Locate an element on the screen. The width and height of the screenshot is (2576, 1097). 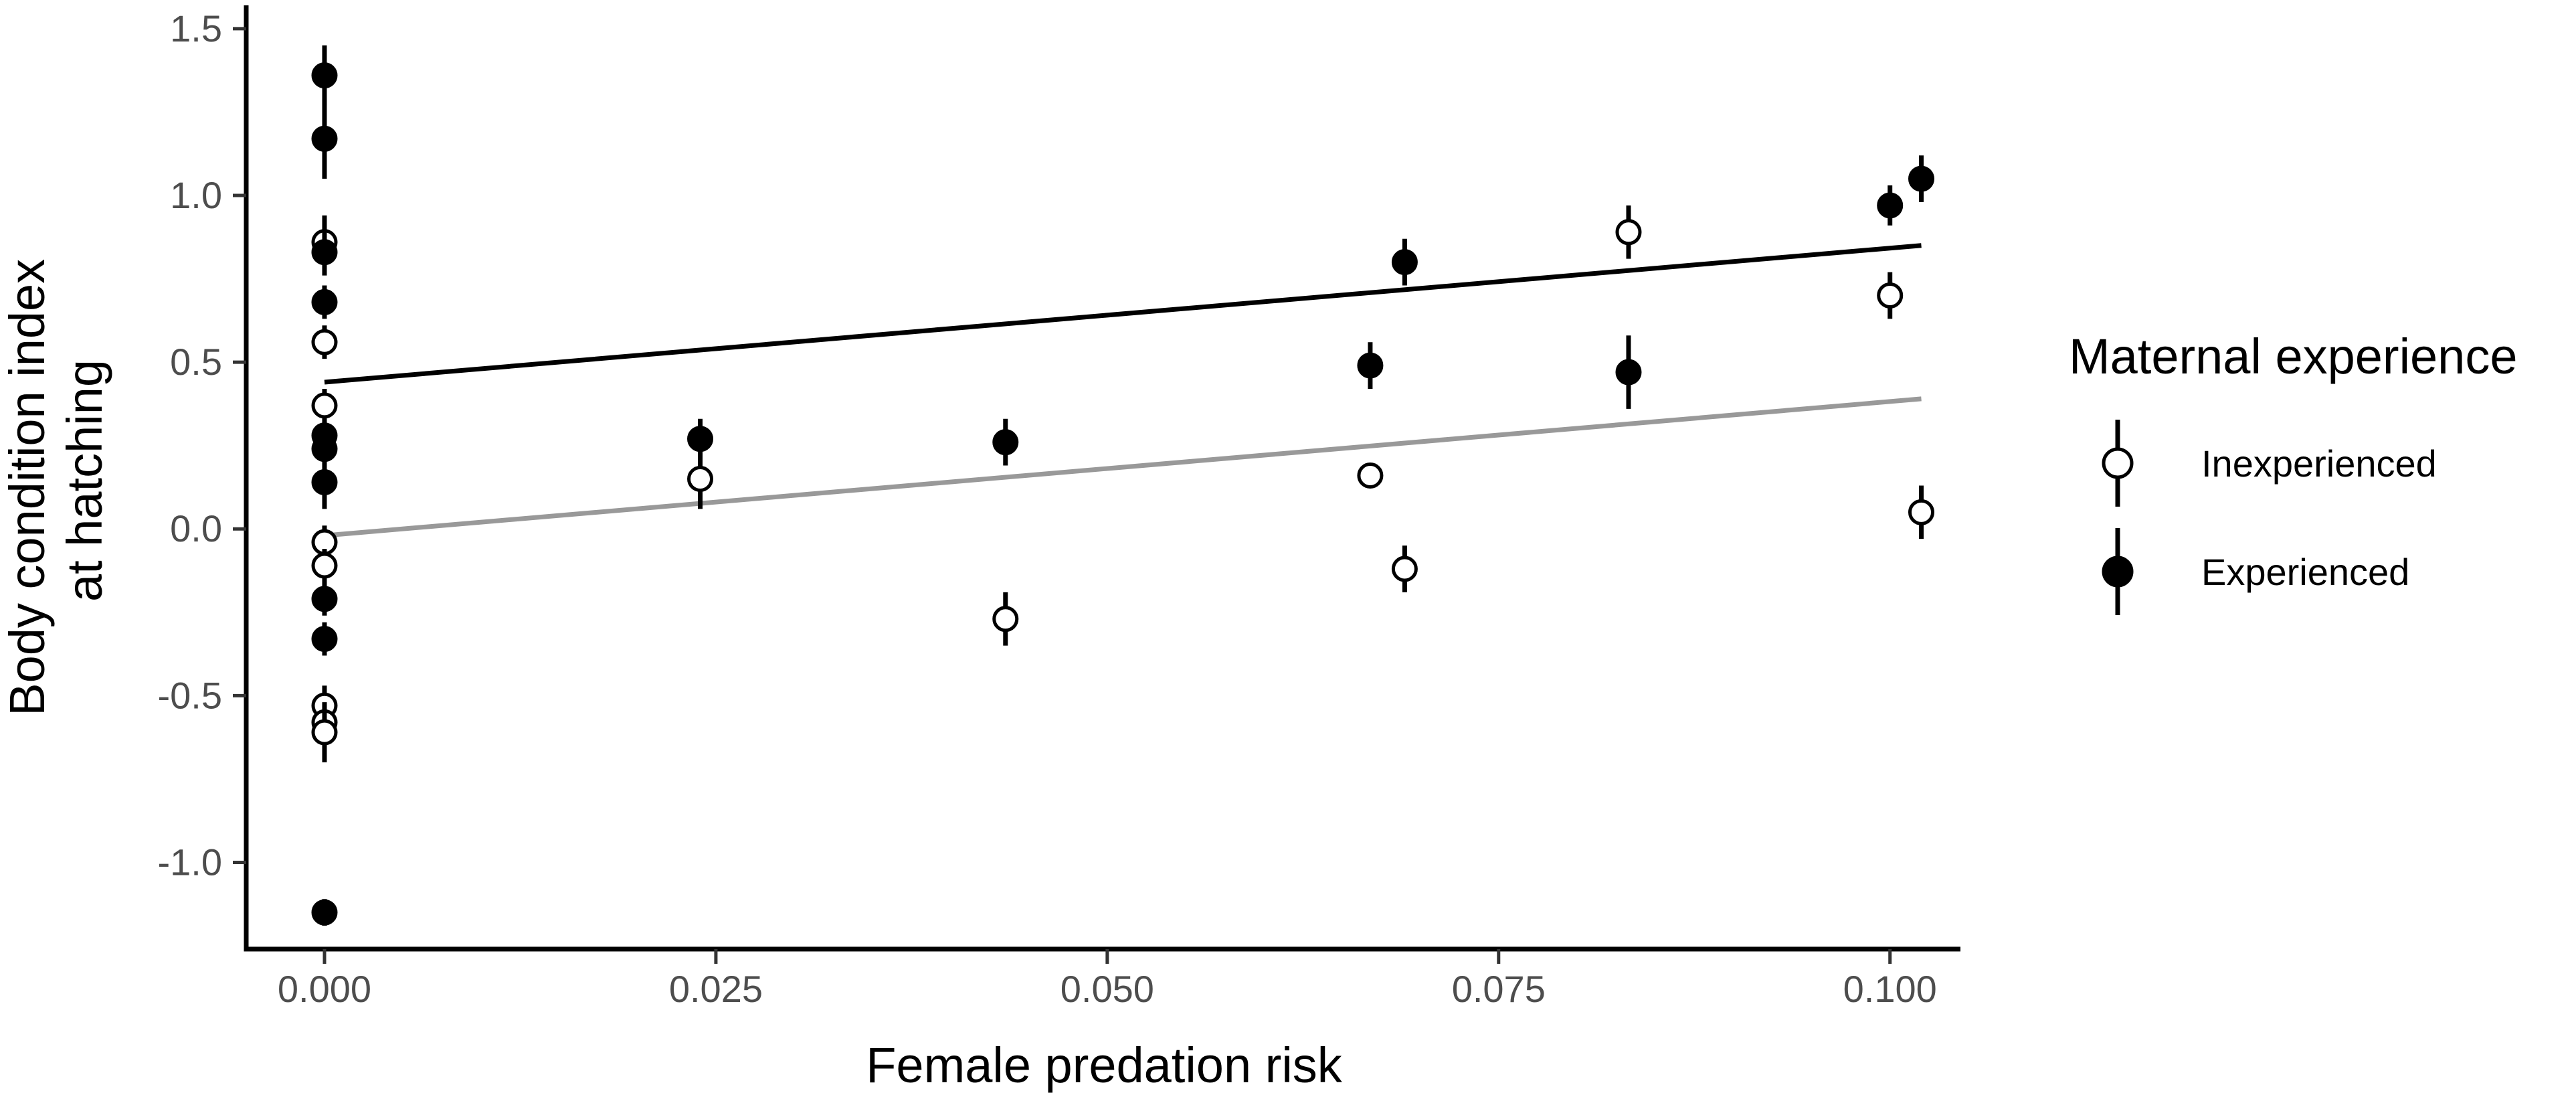
y-tick-label: 0.5 is located at coordinates (196, 362).